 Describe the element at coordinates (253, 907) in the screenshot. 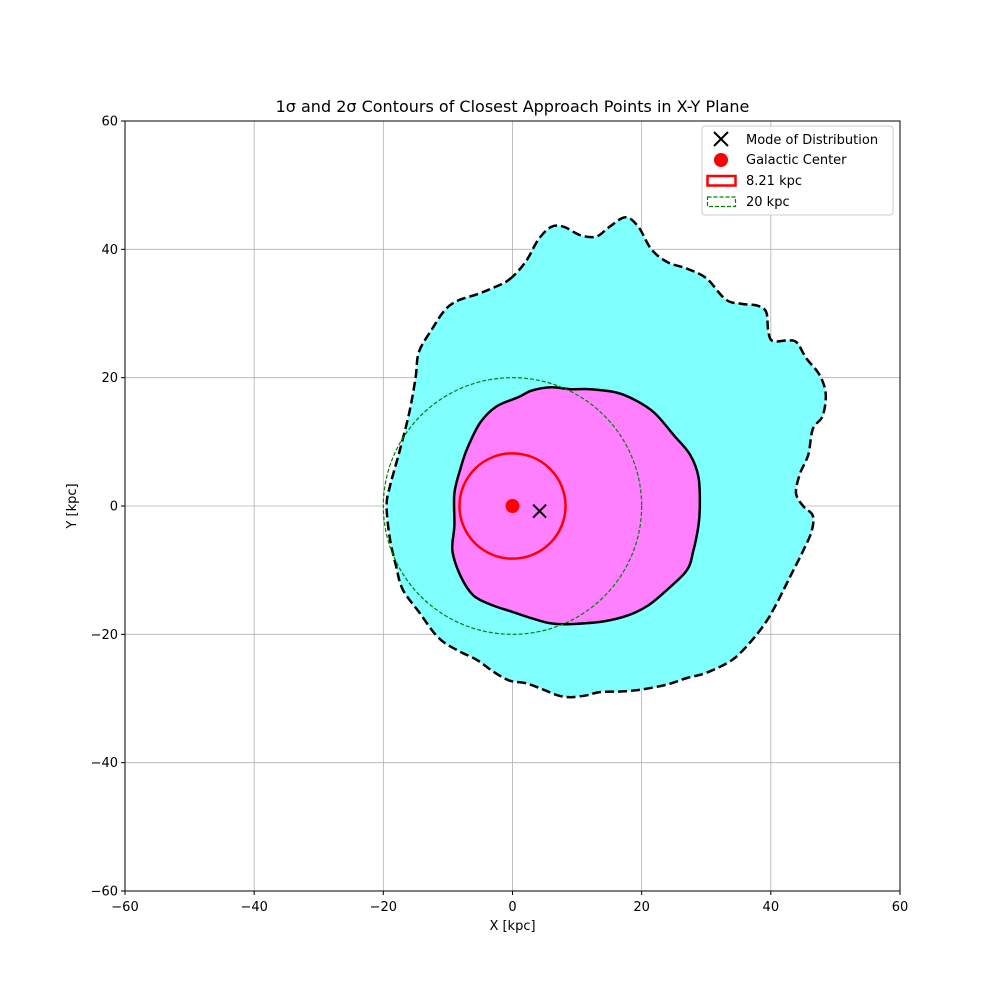

I see `x-tick-label: −40` at that location.